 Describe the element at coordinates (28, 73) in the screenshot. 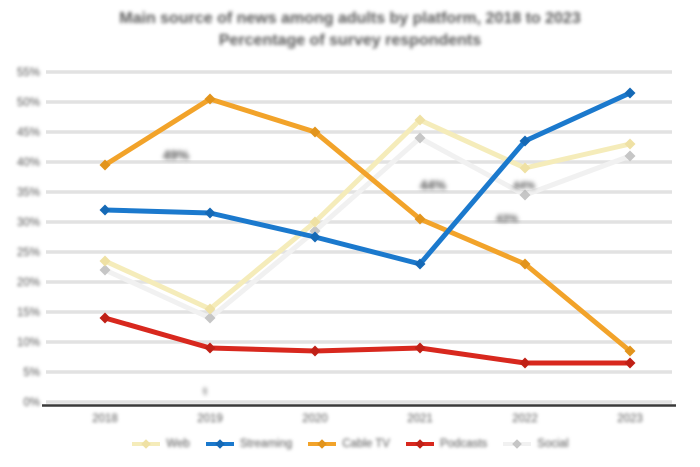

I see `y-axis-tick-label: 55%` at that location.